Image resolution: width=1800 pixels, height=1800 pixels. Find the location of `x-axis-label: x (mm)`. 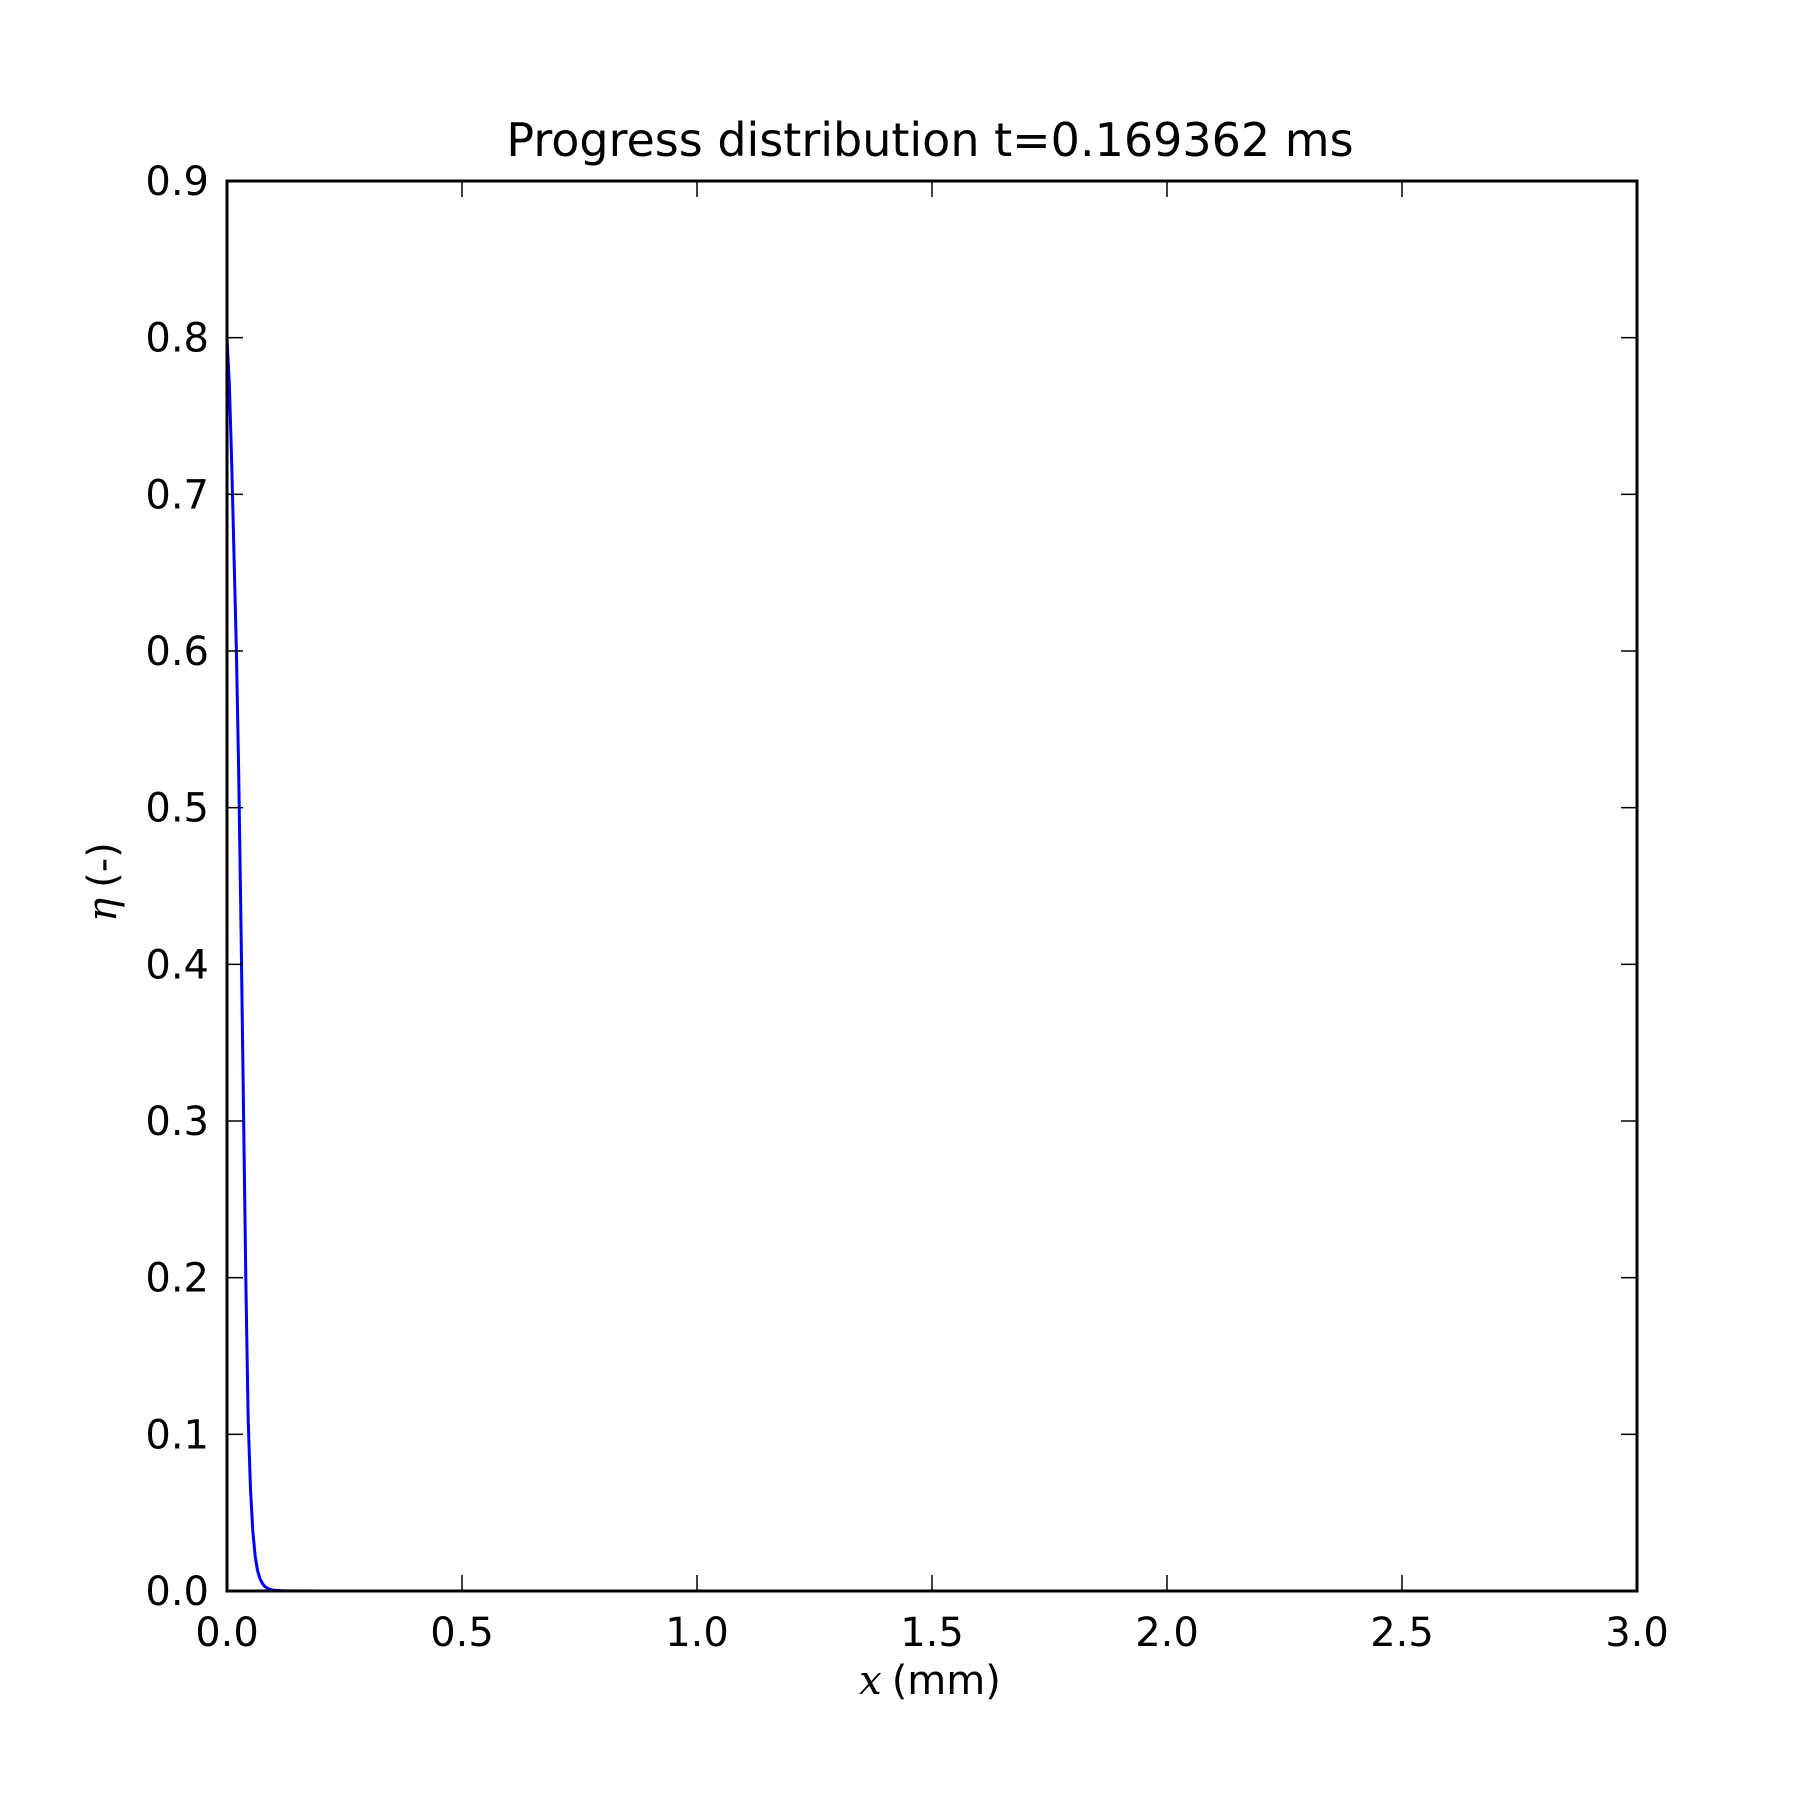

x-axis-label: x (mm) is located at coordinates (930, 1681).